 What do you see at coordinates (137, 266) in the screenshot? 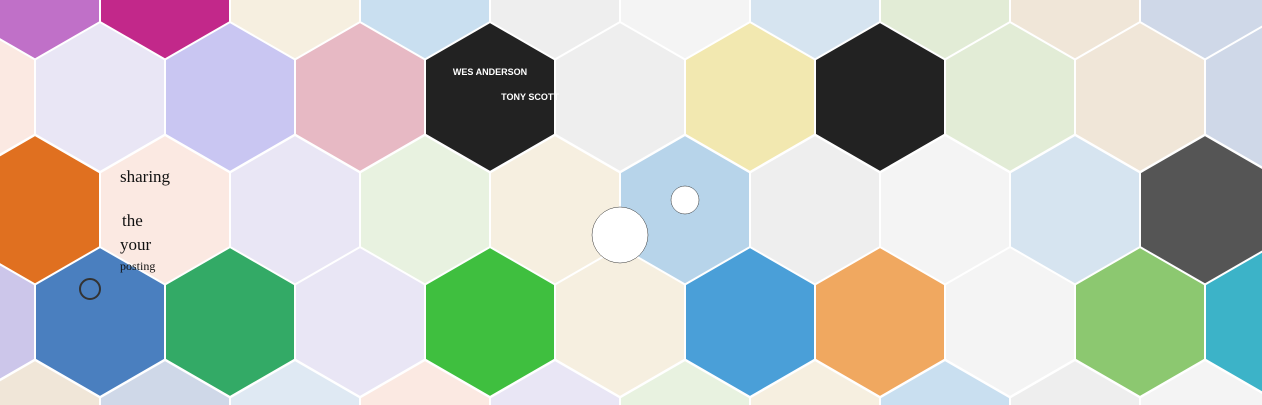
I see `caption-word: posting` at bounding box center [137, 266].